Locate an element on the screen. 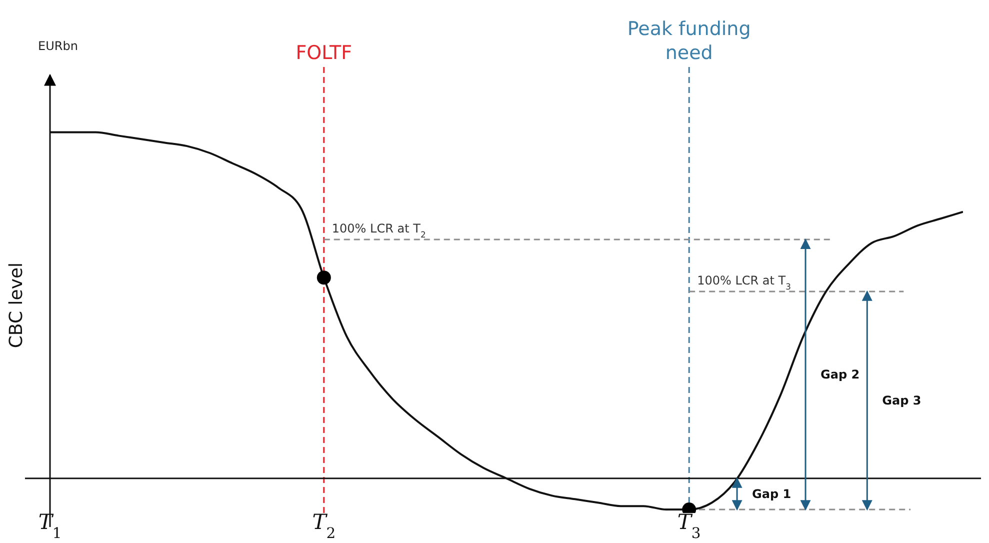 The height and width of the screenshot is (543, 989). x-tick-label: T$_{3}$ is located at coordinates (689, 526).